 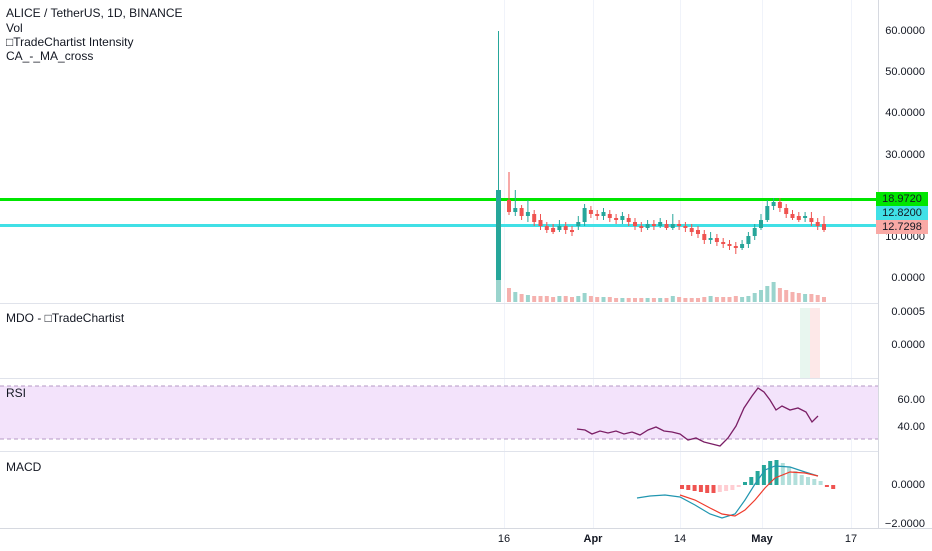 I want to click on mdo-pane-label: MDO - □TradeChartist, so click(x=65, y=318).